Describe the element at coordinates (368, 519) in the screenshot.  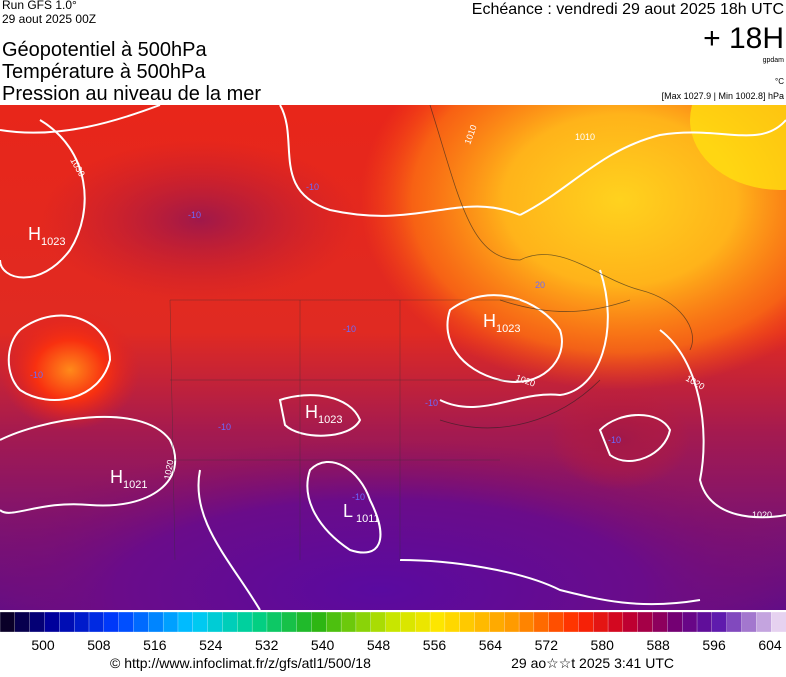
I see `pressure-value: 1011` at that location.